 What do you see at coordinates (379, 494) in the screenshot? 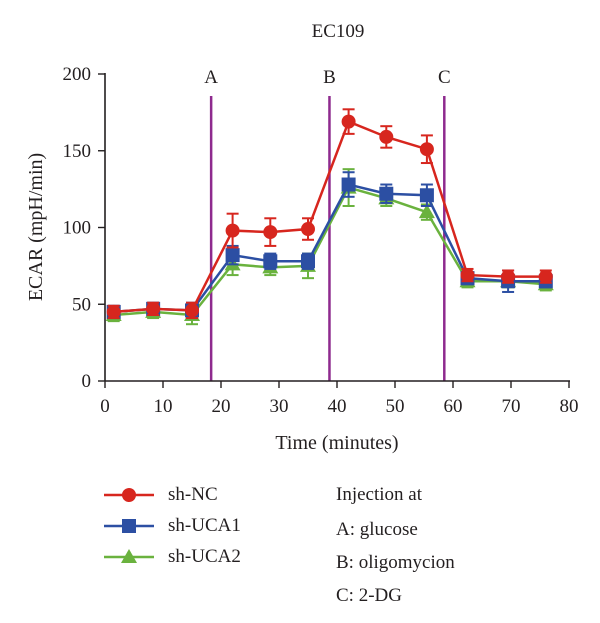
I see `injection-heading: Injection at` at bounding box center [379, 494].